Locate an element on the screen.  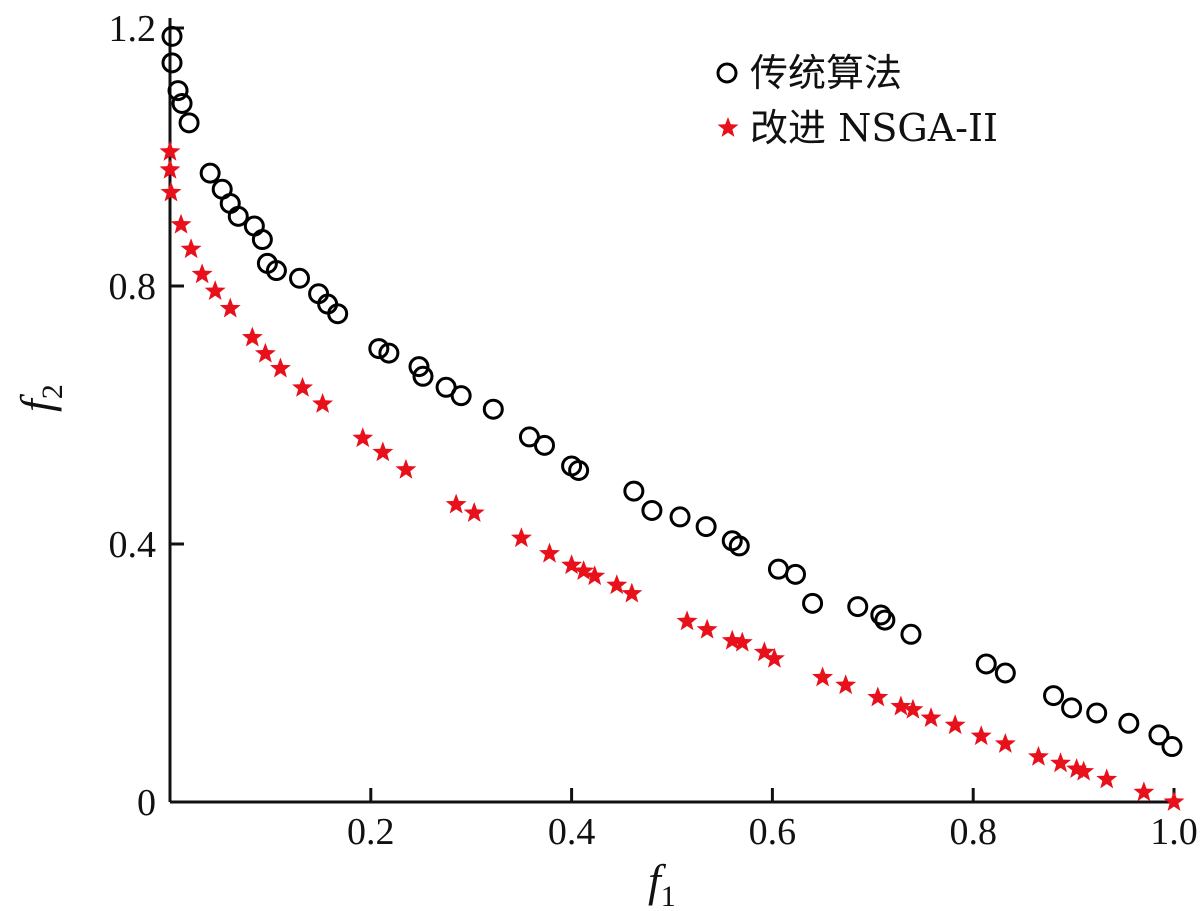
x-tick-label: 0.2 is located at coordinates (371, 832).